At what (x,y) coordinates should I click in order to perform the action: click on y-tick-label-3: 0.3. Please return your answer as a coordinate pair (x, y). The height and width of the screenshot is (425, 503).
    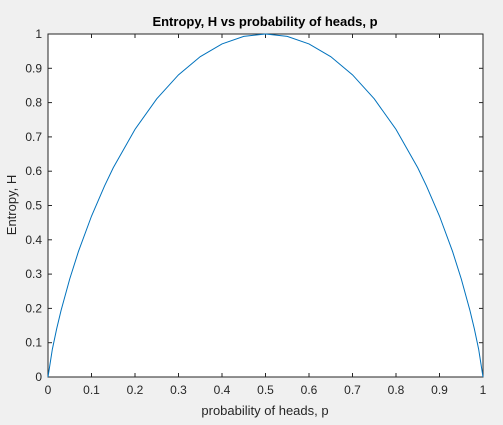
    Looking at the image, I should click on (33, 274).